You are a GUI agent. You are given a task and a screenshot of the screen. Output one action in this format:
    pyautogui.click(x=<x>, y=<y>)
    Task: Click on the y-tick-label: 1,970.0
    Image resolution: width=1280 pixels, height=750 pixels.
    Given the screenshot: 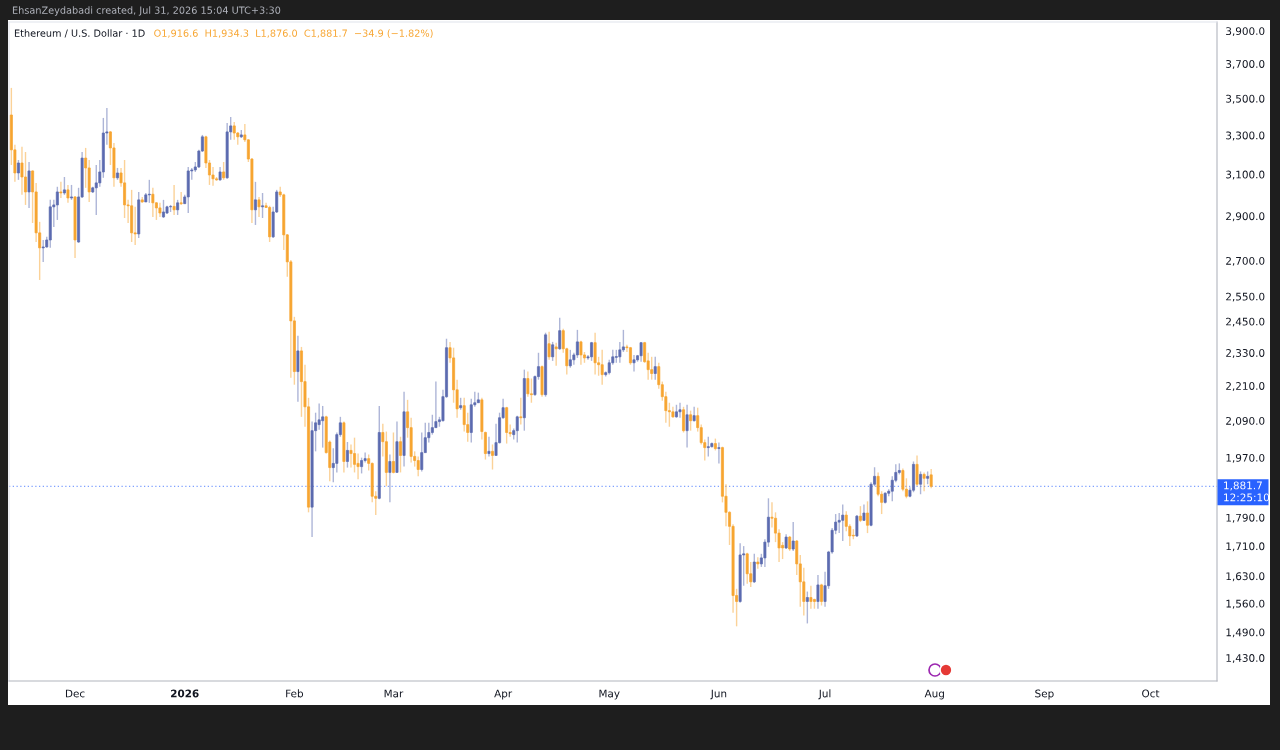 What is the action you would take?
    pyautogui.click(x=1245, y=458)
    